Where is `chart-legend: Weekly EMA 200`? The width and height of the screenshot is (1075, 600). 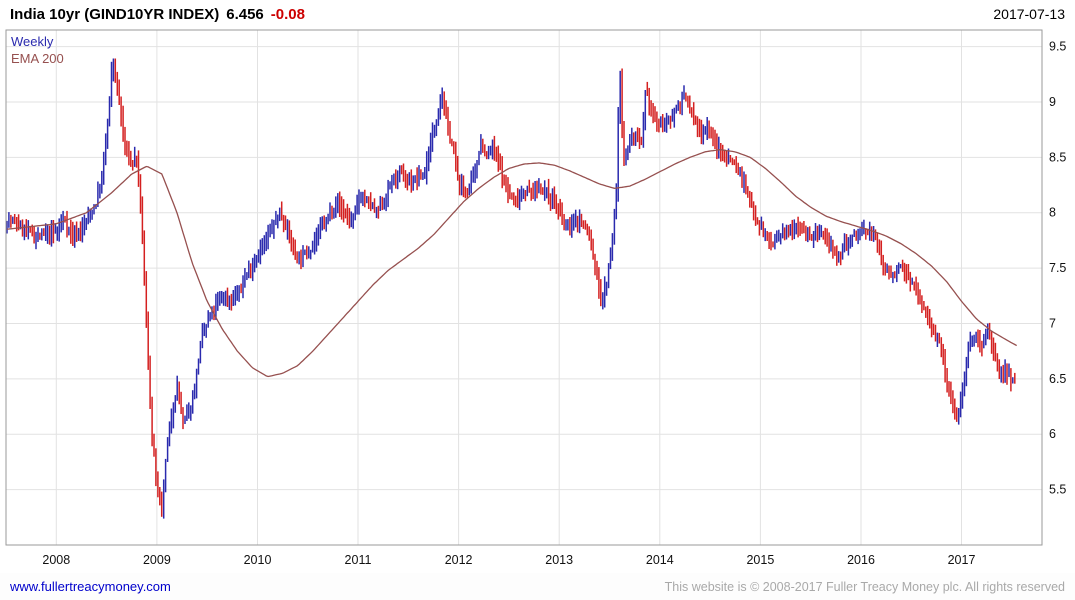
chart-legend: Weekly EMA 200 is located at coordinates (37, 50).